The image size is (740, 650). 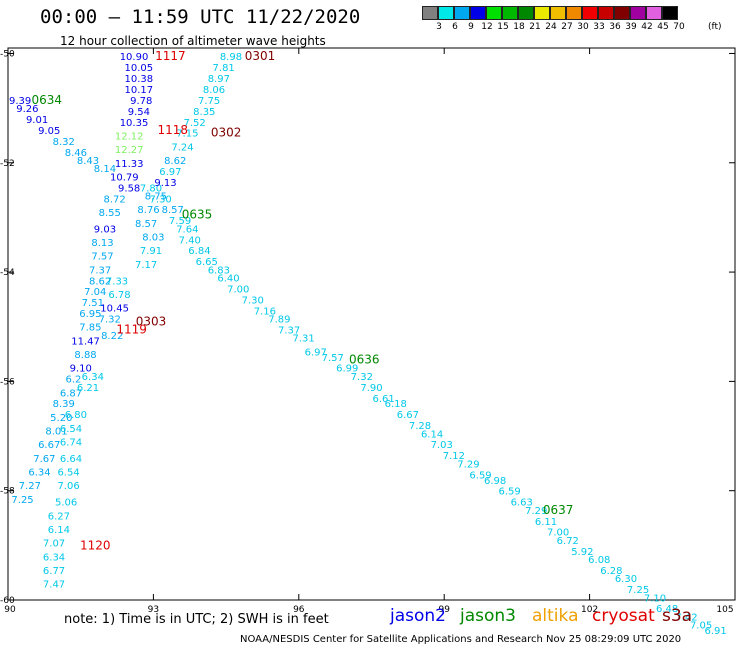 What do you see at coordinates (509, 492) in the screenshot?
I see `wave-height-value: 6.59` at bounding box center [509, 492].